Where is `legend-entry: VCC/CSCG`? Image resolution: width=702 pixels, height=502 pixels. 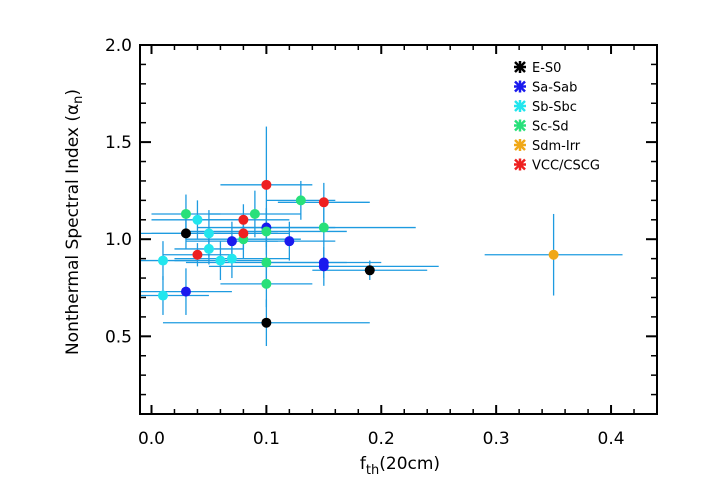 legend-entry: VCC/CSCG is located at coordinates (557, 166).